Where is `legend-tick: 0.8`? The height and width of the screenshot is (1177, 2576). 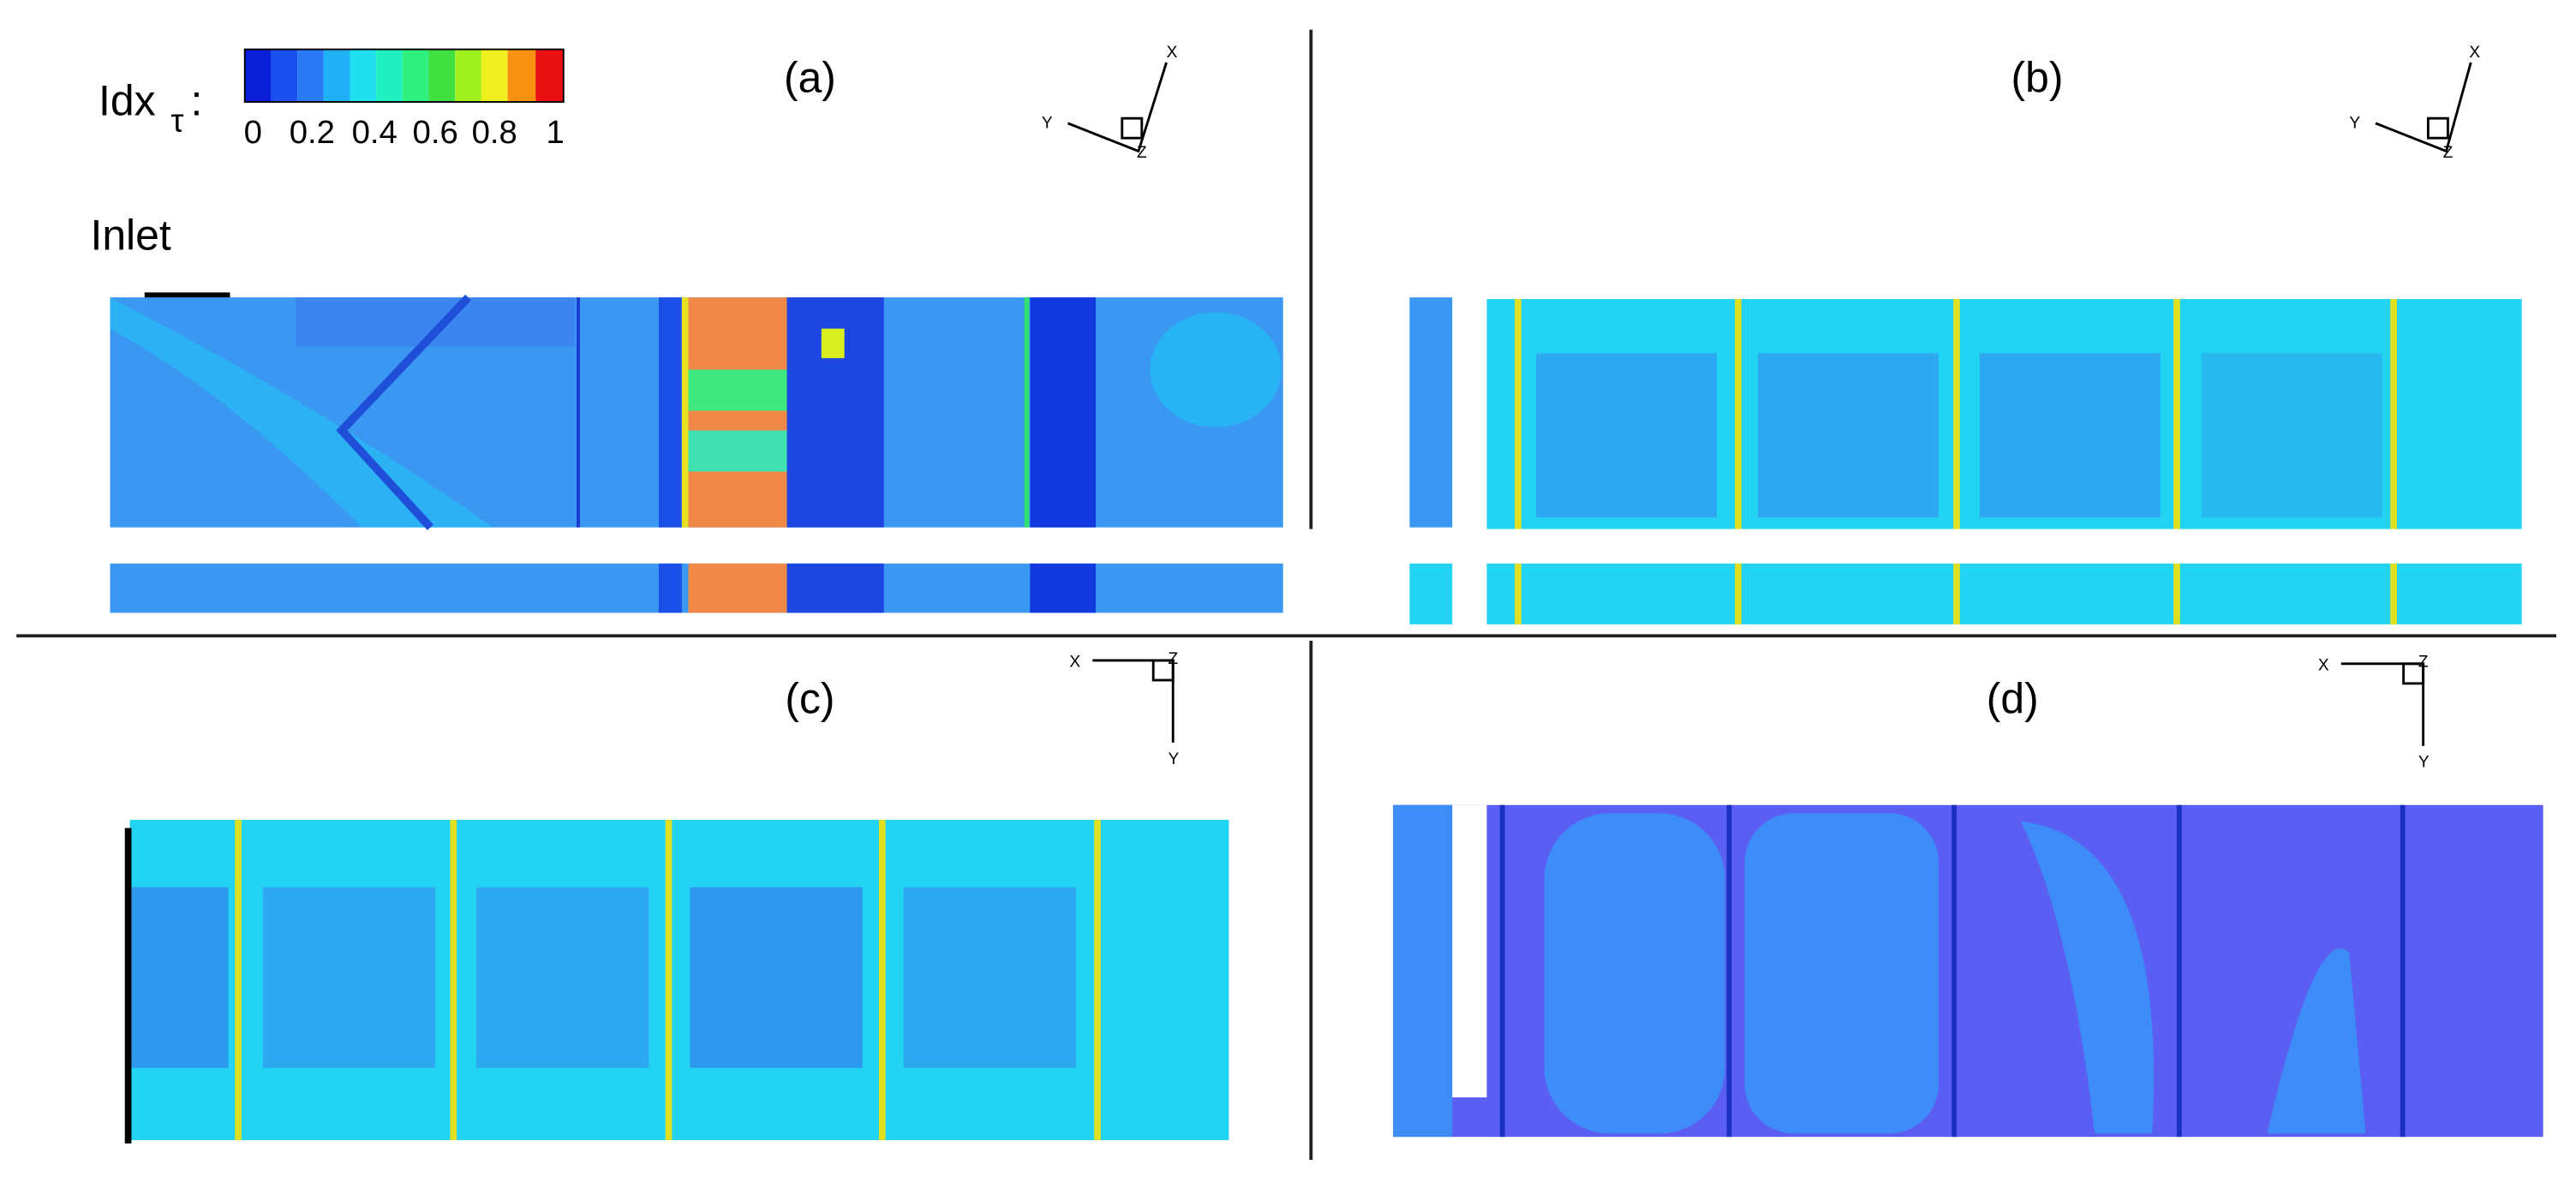 legend-tick: 0.8 is located at coordinates (495, 132).